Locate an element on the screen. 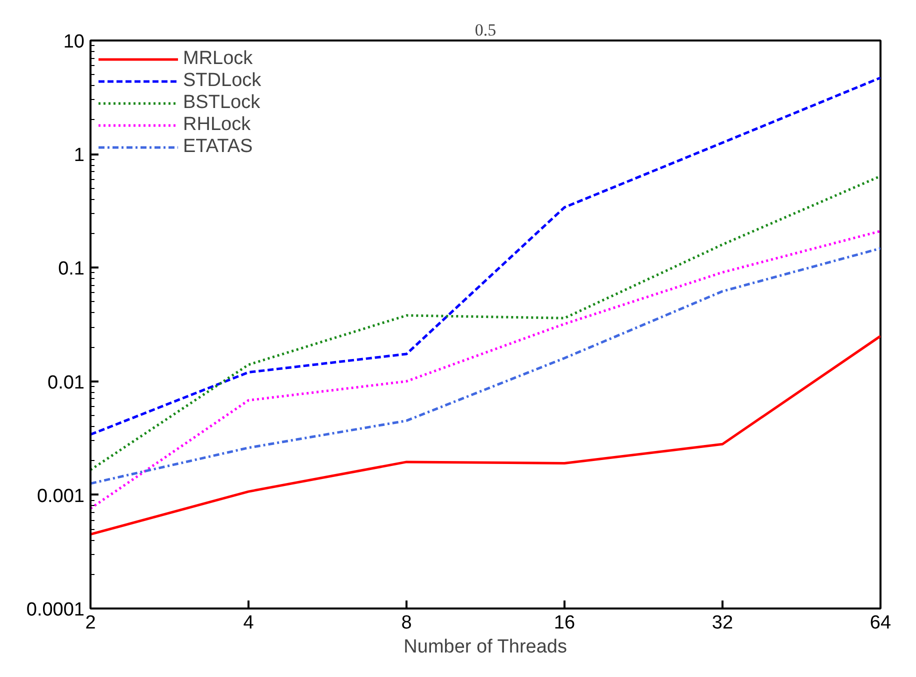 The height and width of the screenshot is (677, 916). x-tick-label: 64 is located at coordinates (881, 623).